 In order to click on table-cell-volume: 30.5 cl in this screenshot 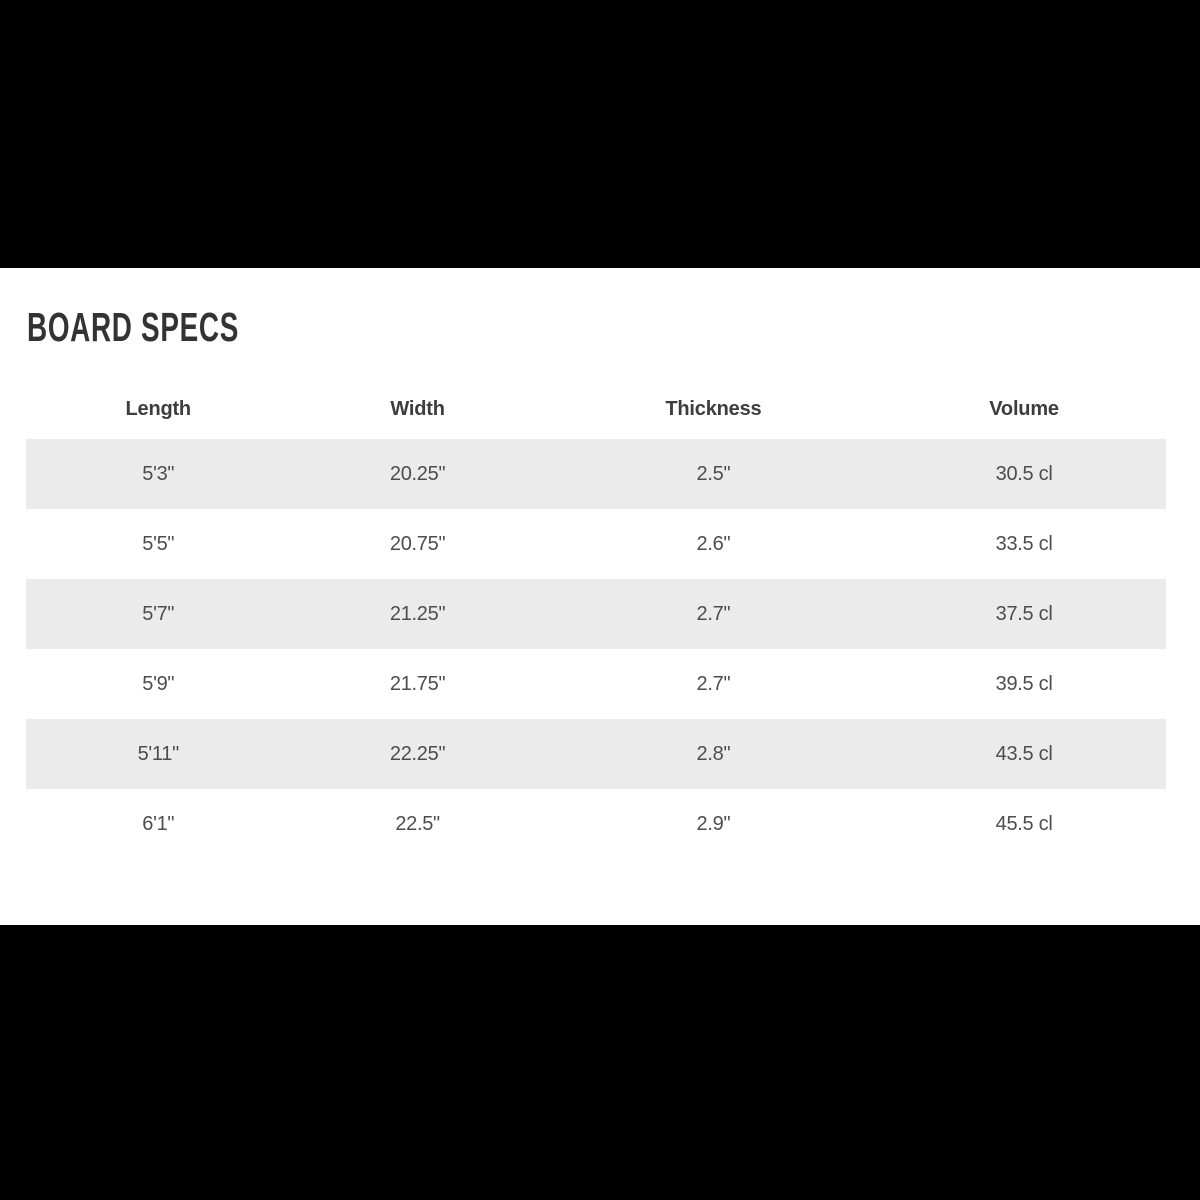, I will do `click(1024, 473)`.